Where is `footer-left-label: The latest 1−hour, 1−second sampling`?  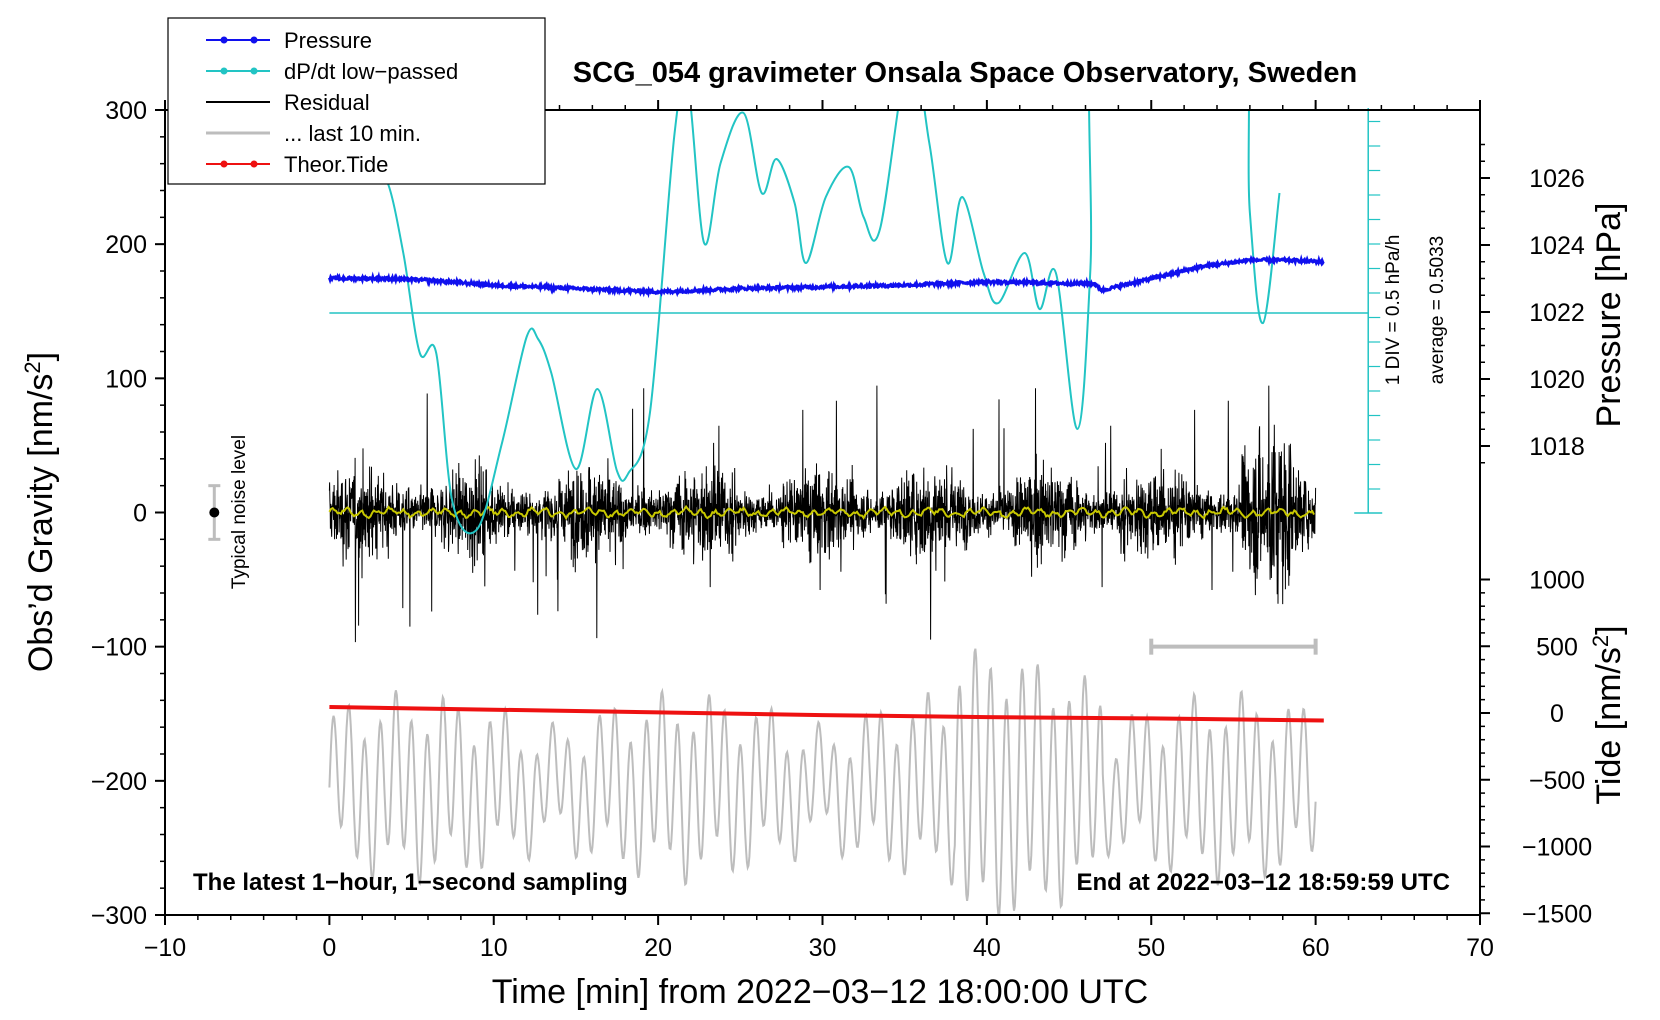 footer-left-label: The latest 1−hour, 1−second sampling is located at coordinates (410, 882).